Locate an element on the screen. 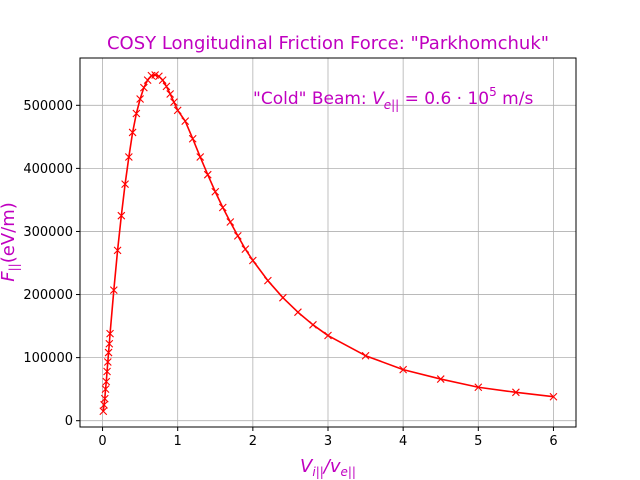 The width and height of the screenshot is (640, 480). x-tick-label: 6 is located at coordinates (553, 441).